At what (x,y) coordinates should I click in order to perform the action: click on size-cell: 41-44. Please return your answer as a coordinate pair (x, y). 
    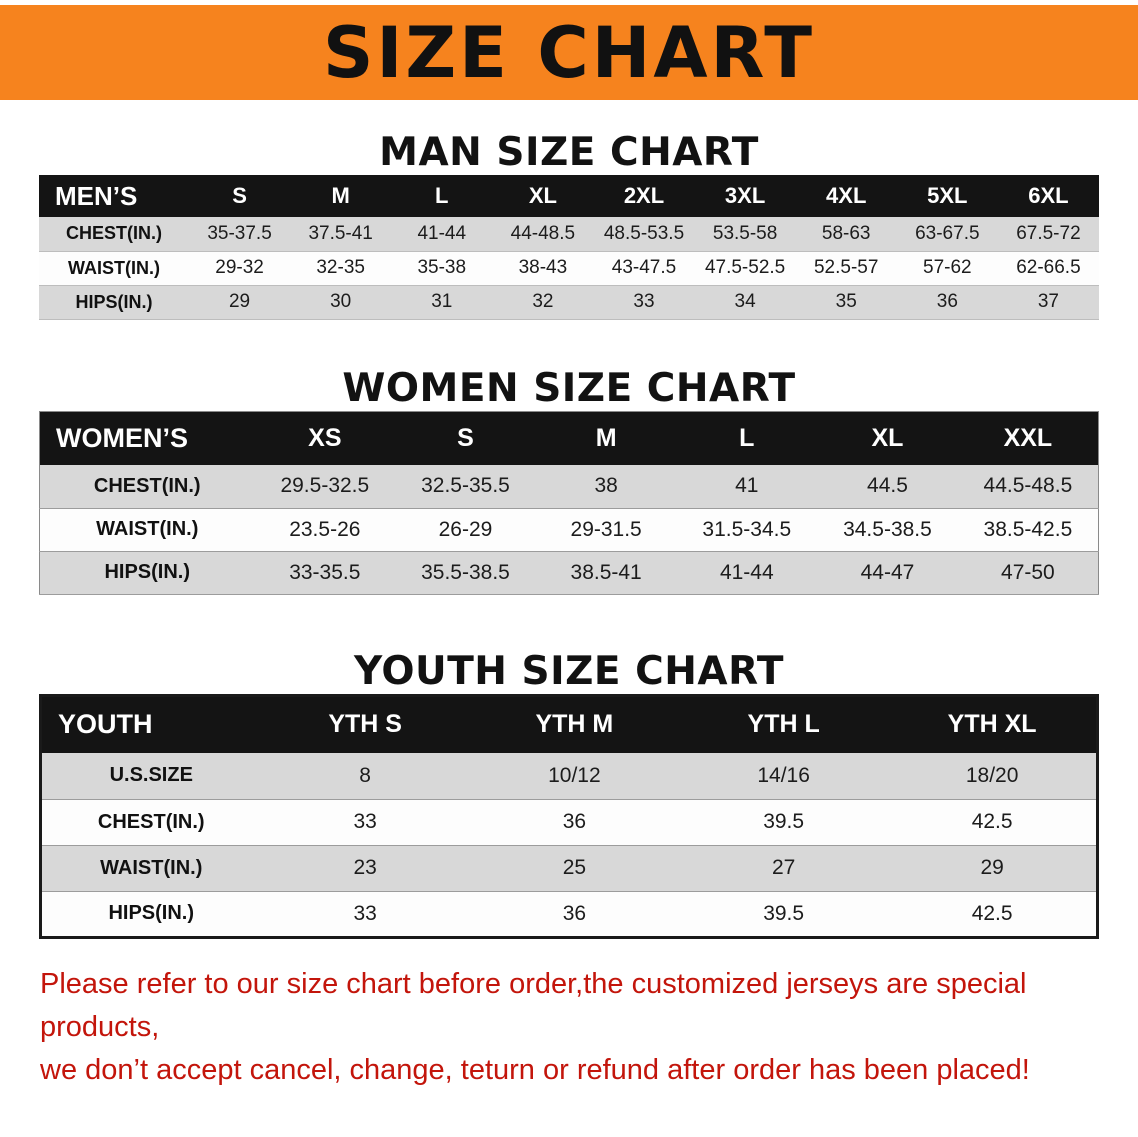
    Looking at the image, I should click on (442, 233).